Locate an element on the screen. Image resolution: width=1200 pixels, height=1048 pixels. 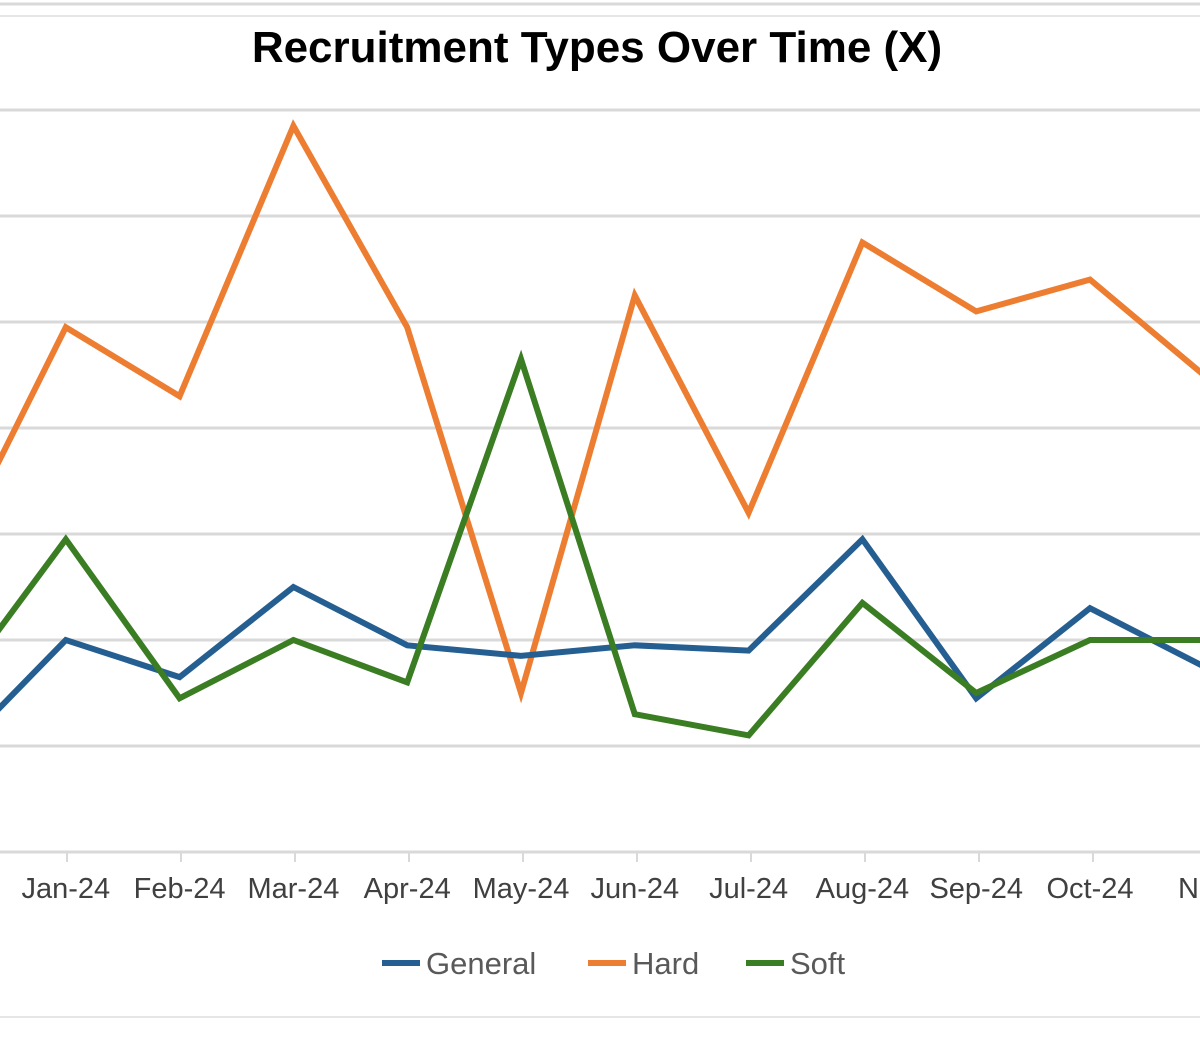
x-tick-label: Oct-24 is located at coordinates (1089, 889).